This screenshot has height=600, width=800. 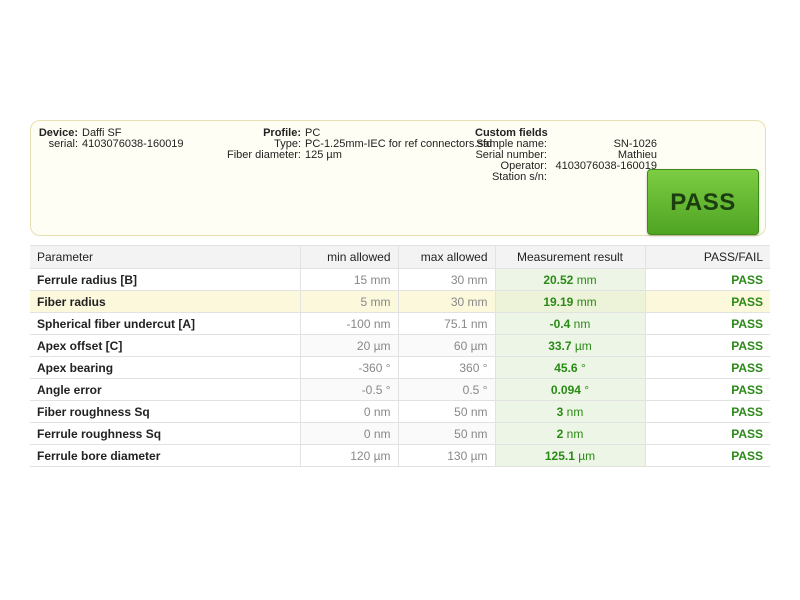 I want to click on row-measurement-result: 20.52 mm, so click(x=570, y=279).